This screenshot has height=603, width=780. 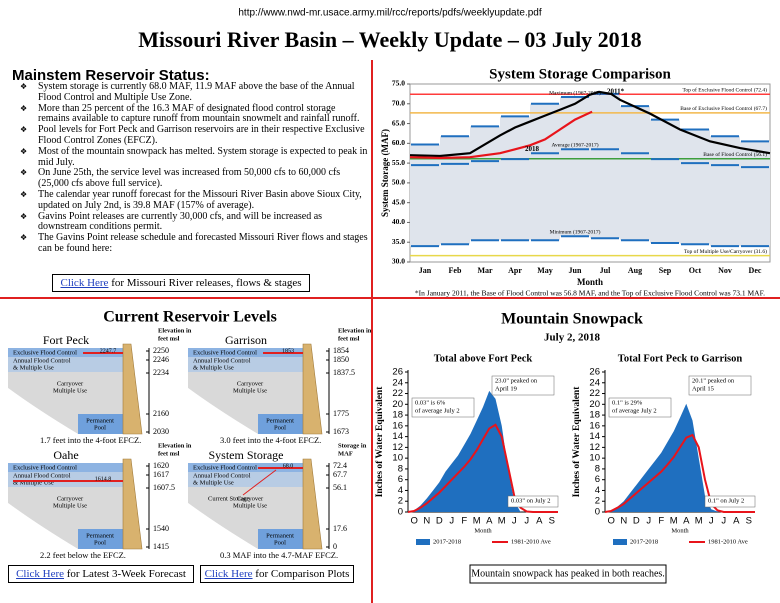 I want to click on label: Oahe, so click(x=65, y=455).